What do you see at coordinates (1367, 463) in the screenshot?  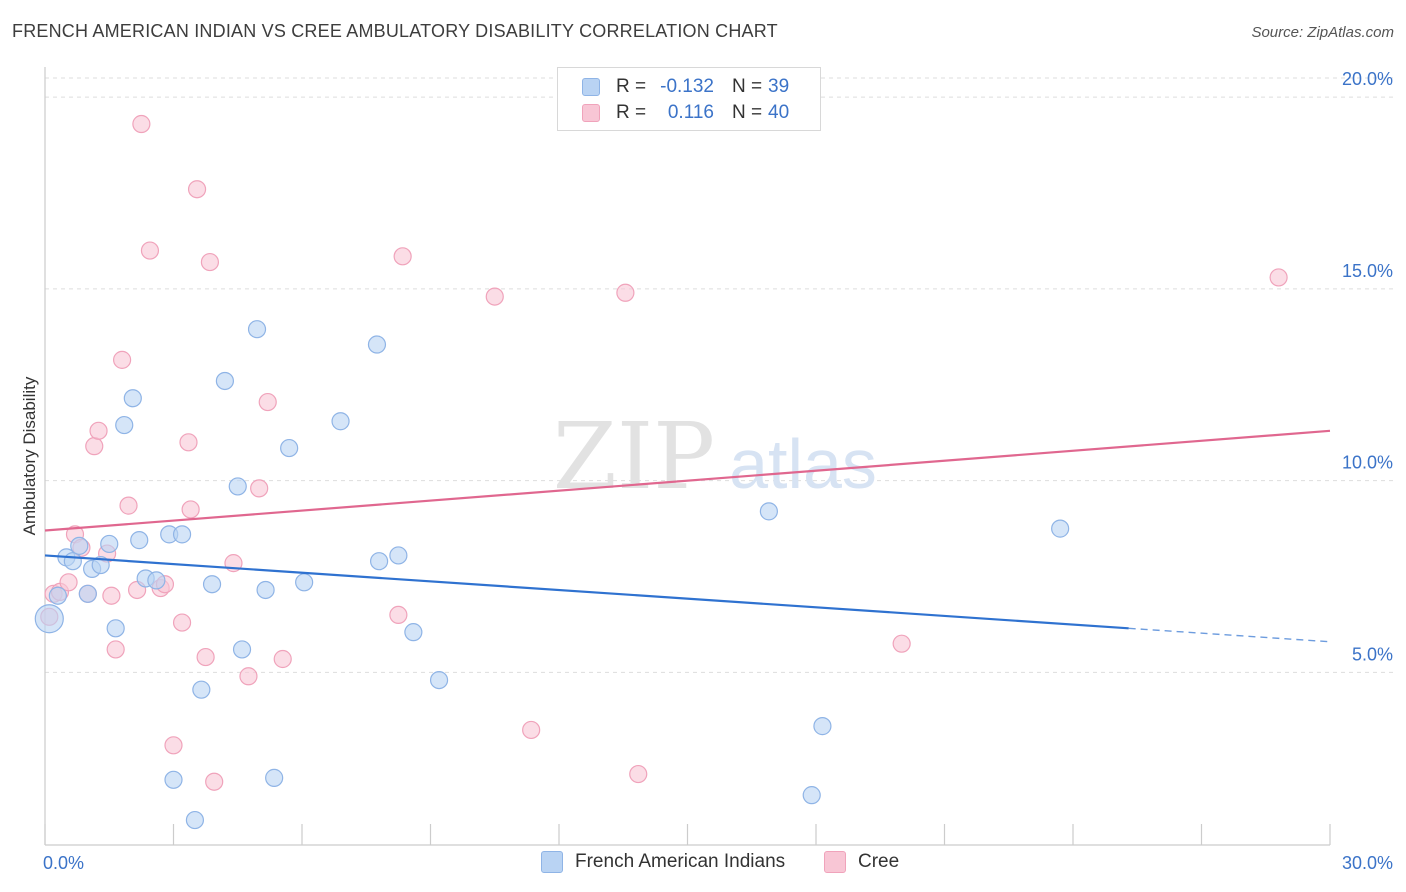 I see `y-tick-label: 10.0%` at bounding box center [1367, 463].